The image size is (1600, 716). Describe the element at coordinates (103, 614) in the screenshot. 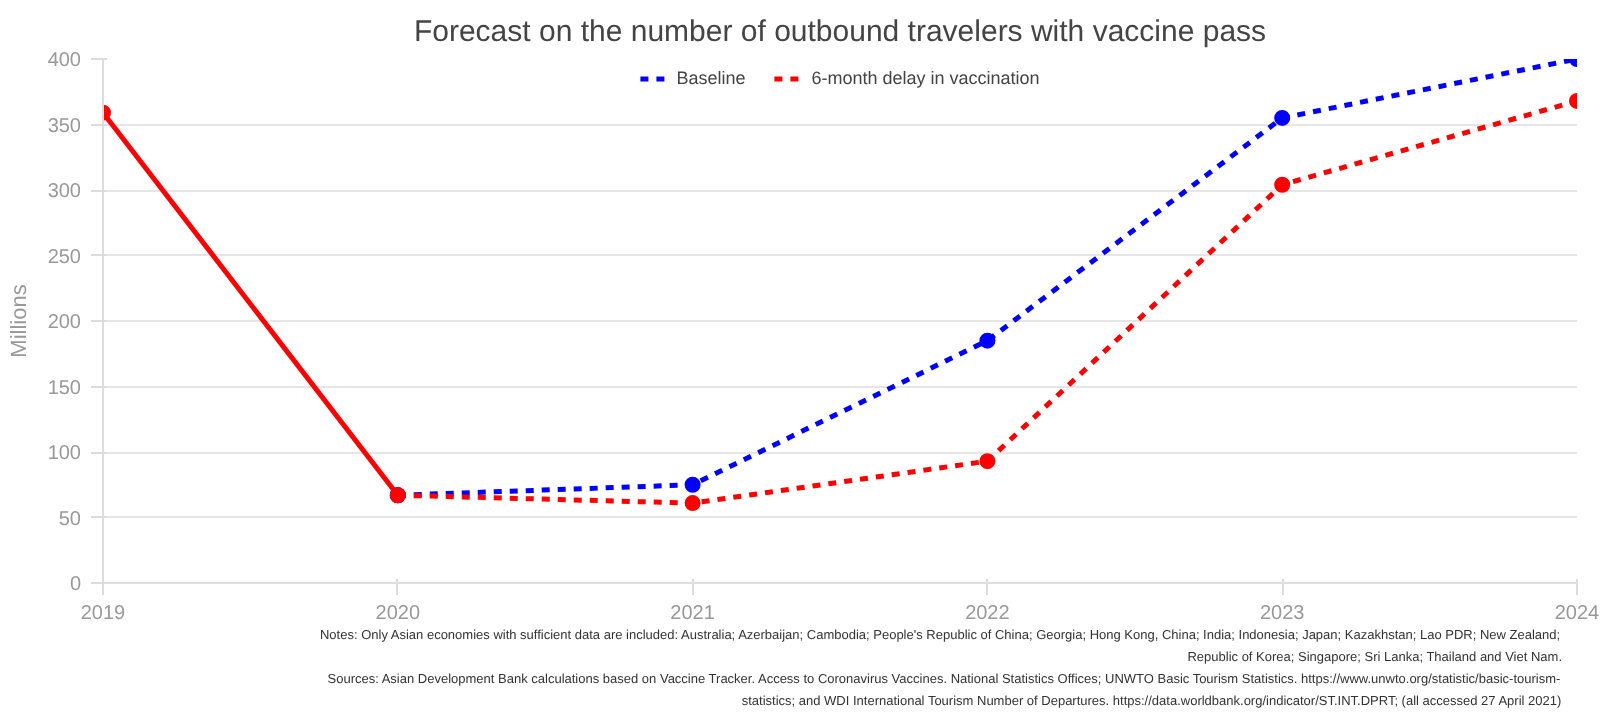

I see `x-tick-label: 2019` at that location.